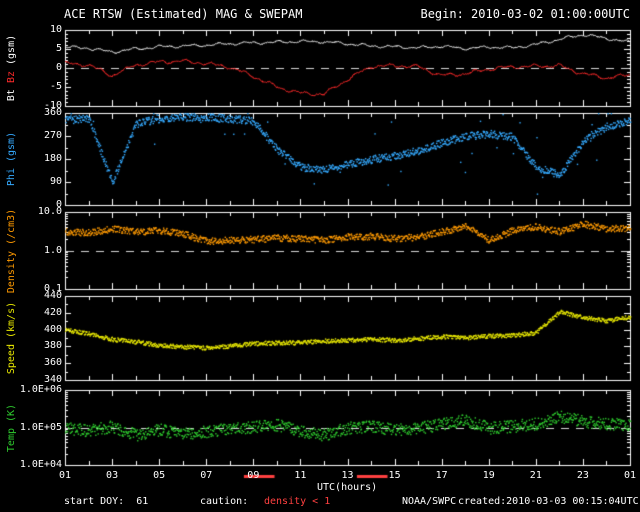  I want to click on y-axis-title-temp: Temp (K), so click(11, 427).